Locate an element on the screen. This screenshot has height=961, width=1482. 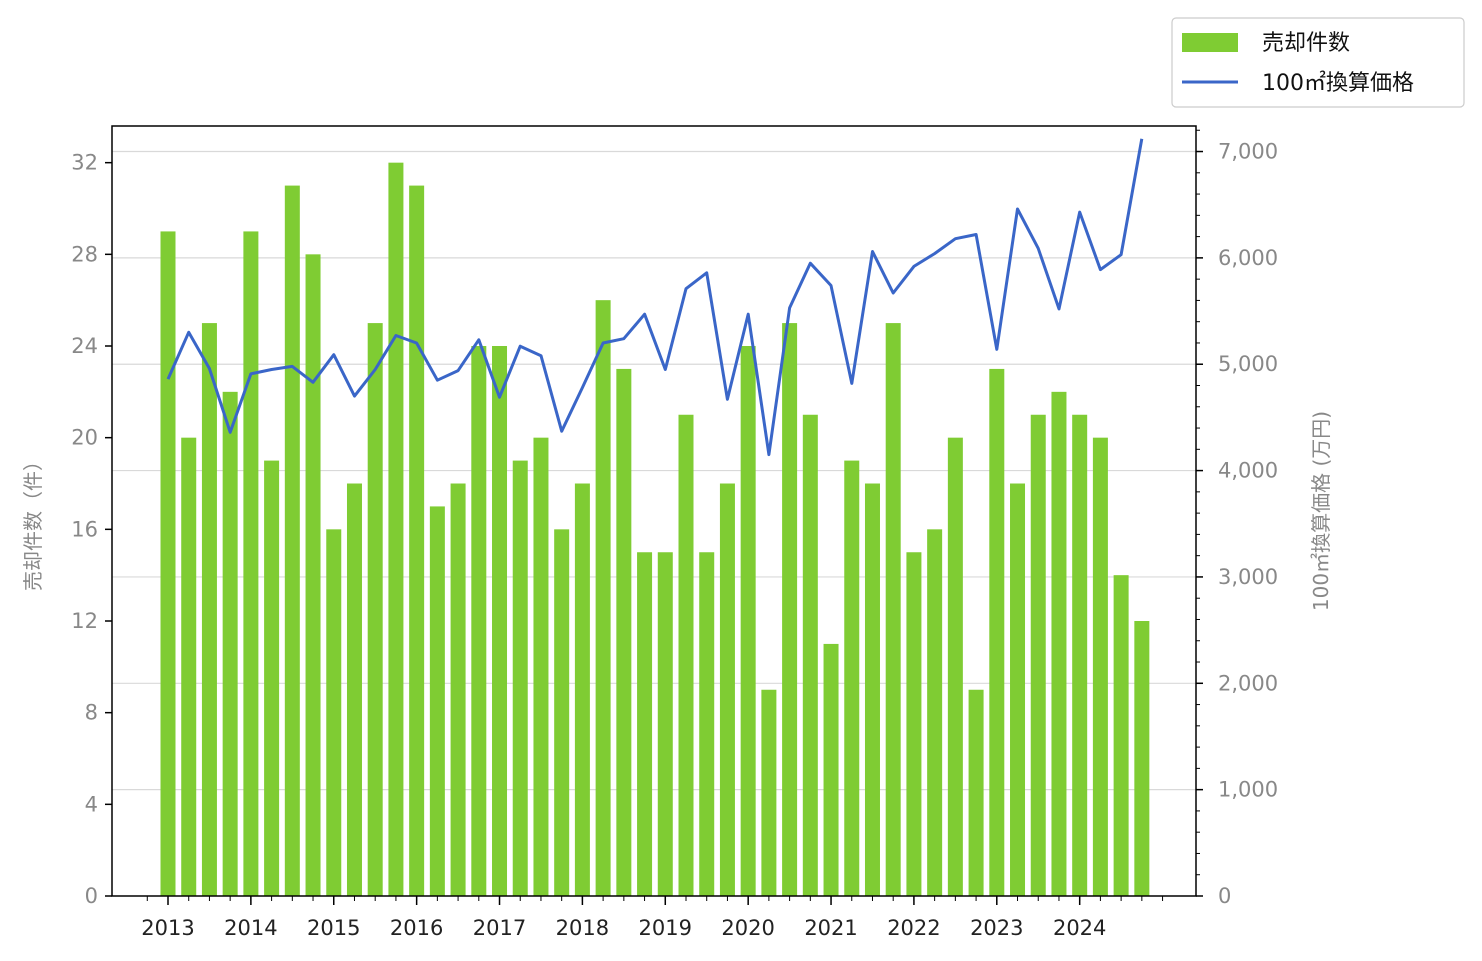
legend: 売却件数 100㎡換算価格 is located at coordinates (1318, 62).